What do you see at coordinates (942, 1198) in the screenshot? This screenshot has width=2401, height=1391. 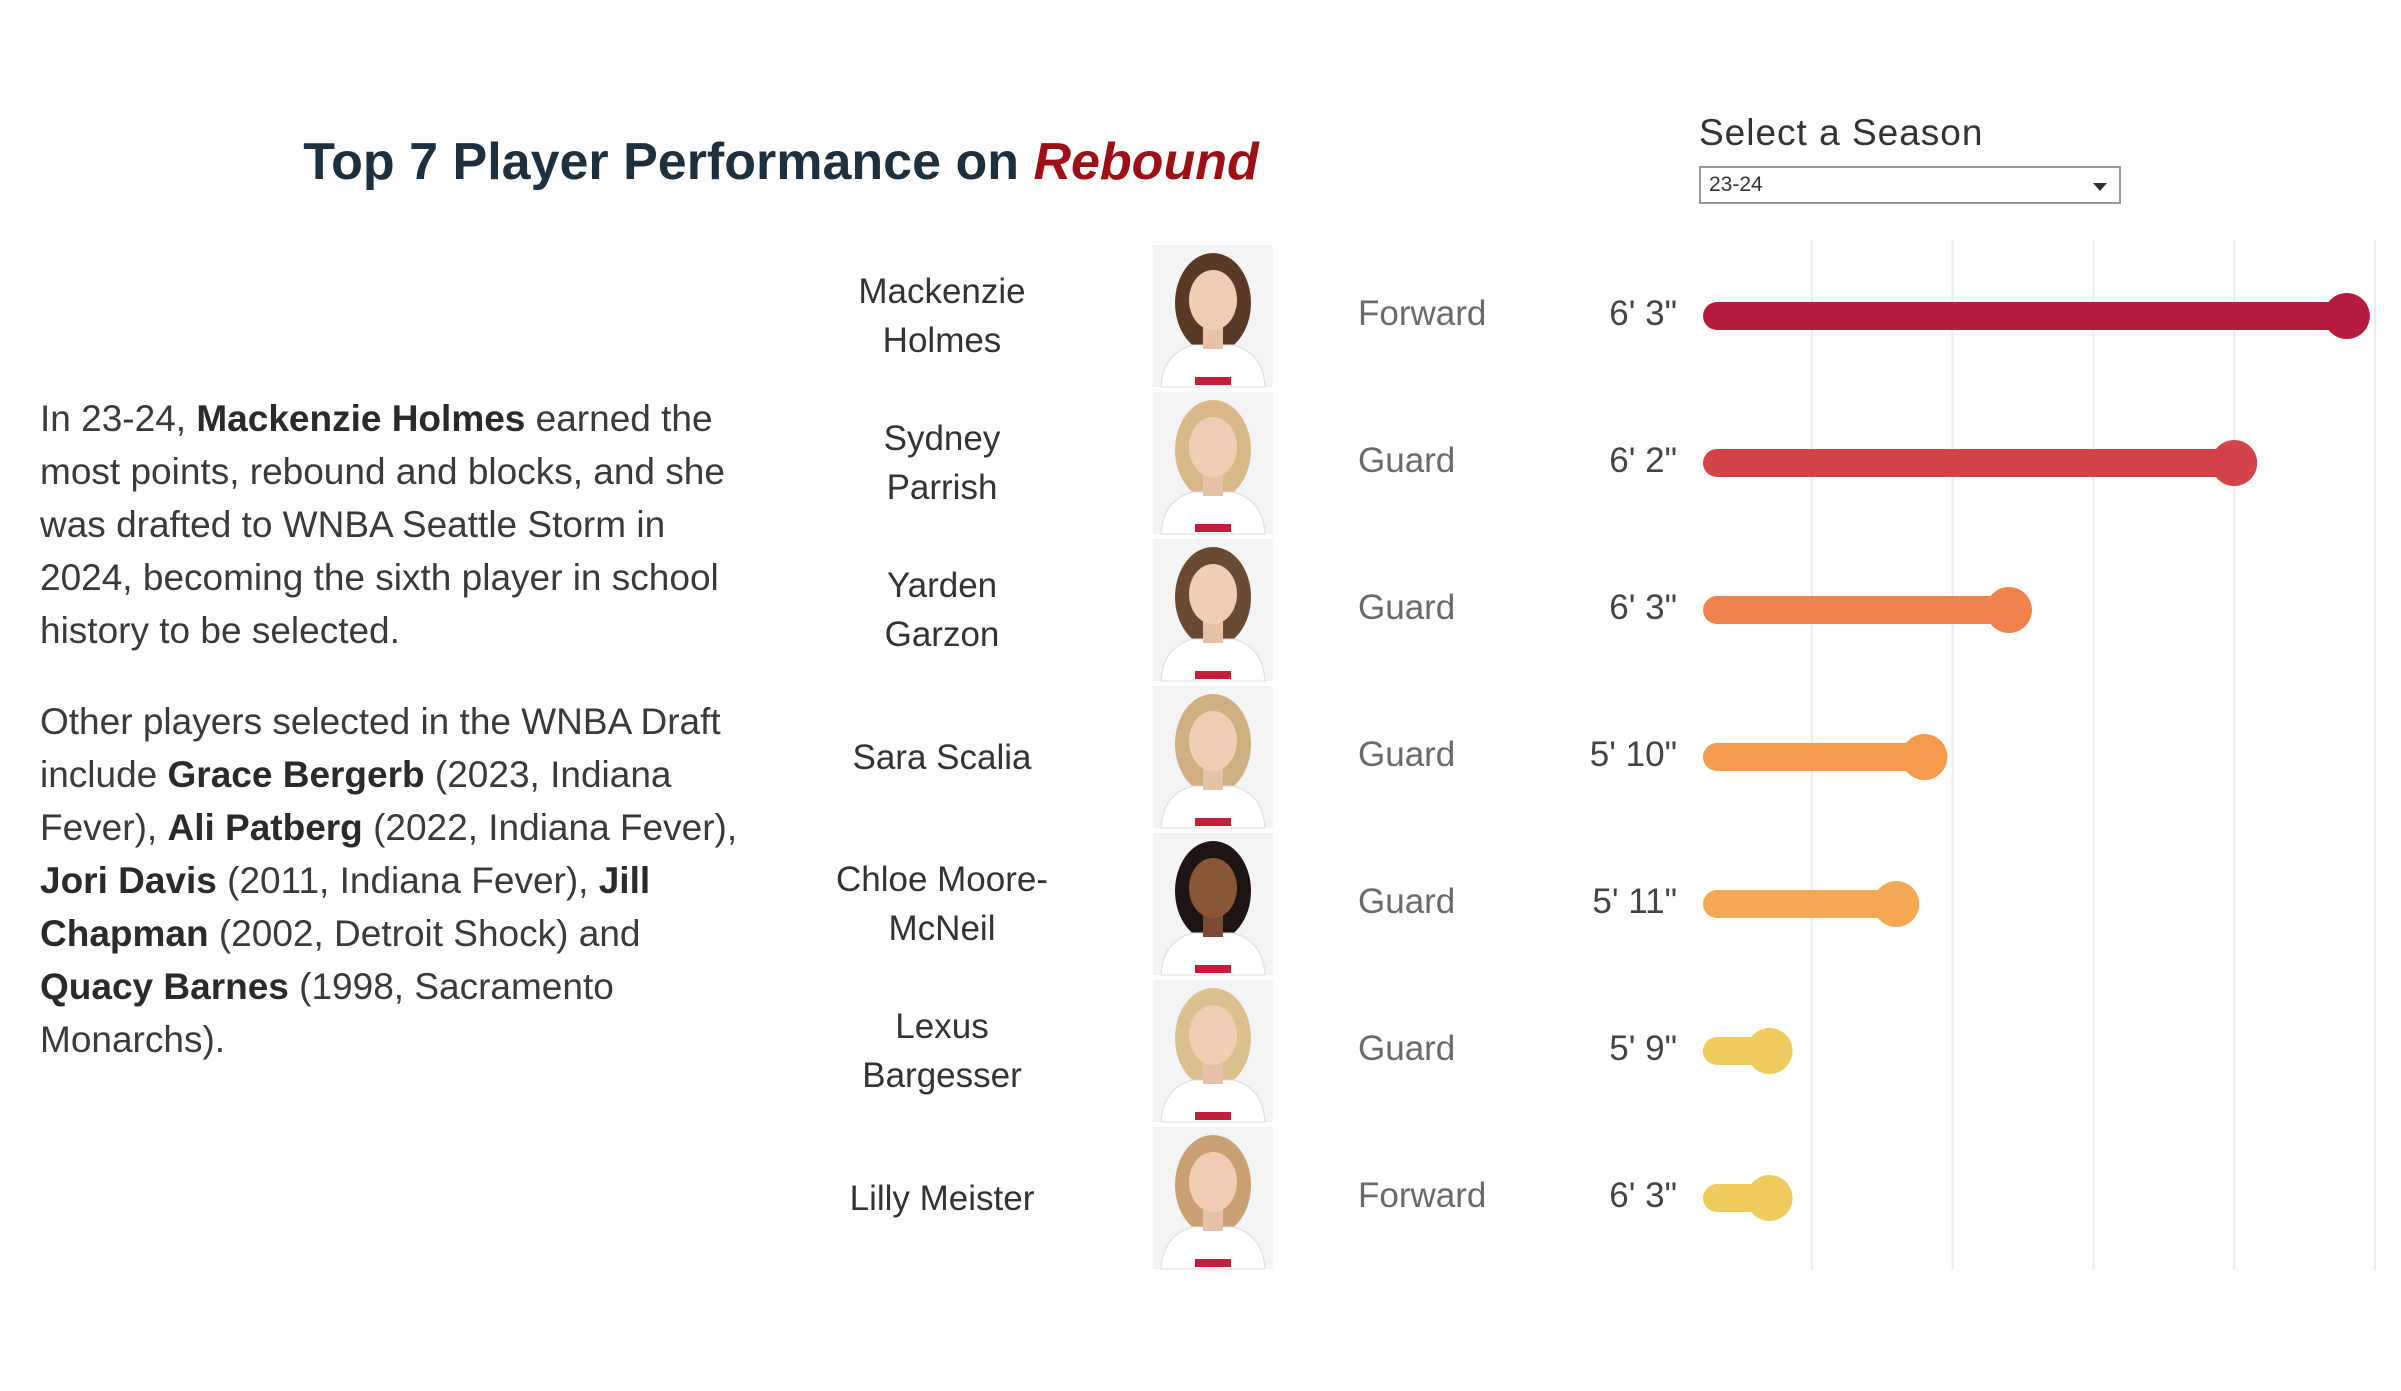 I see `player-name: Lilly Meister` at bounding box center [942, 1198].